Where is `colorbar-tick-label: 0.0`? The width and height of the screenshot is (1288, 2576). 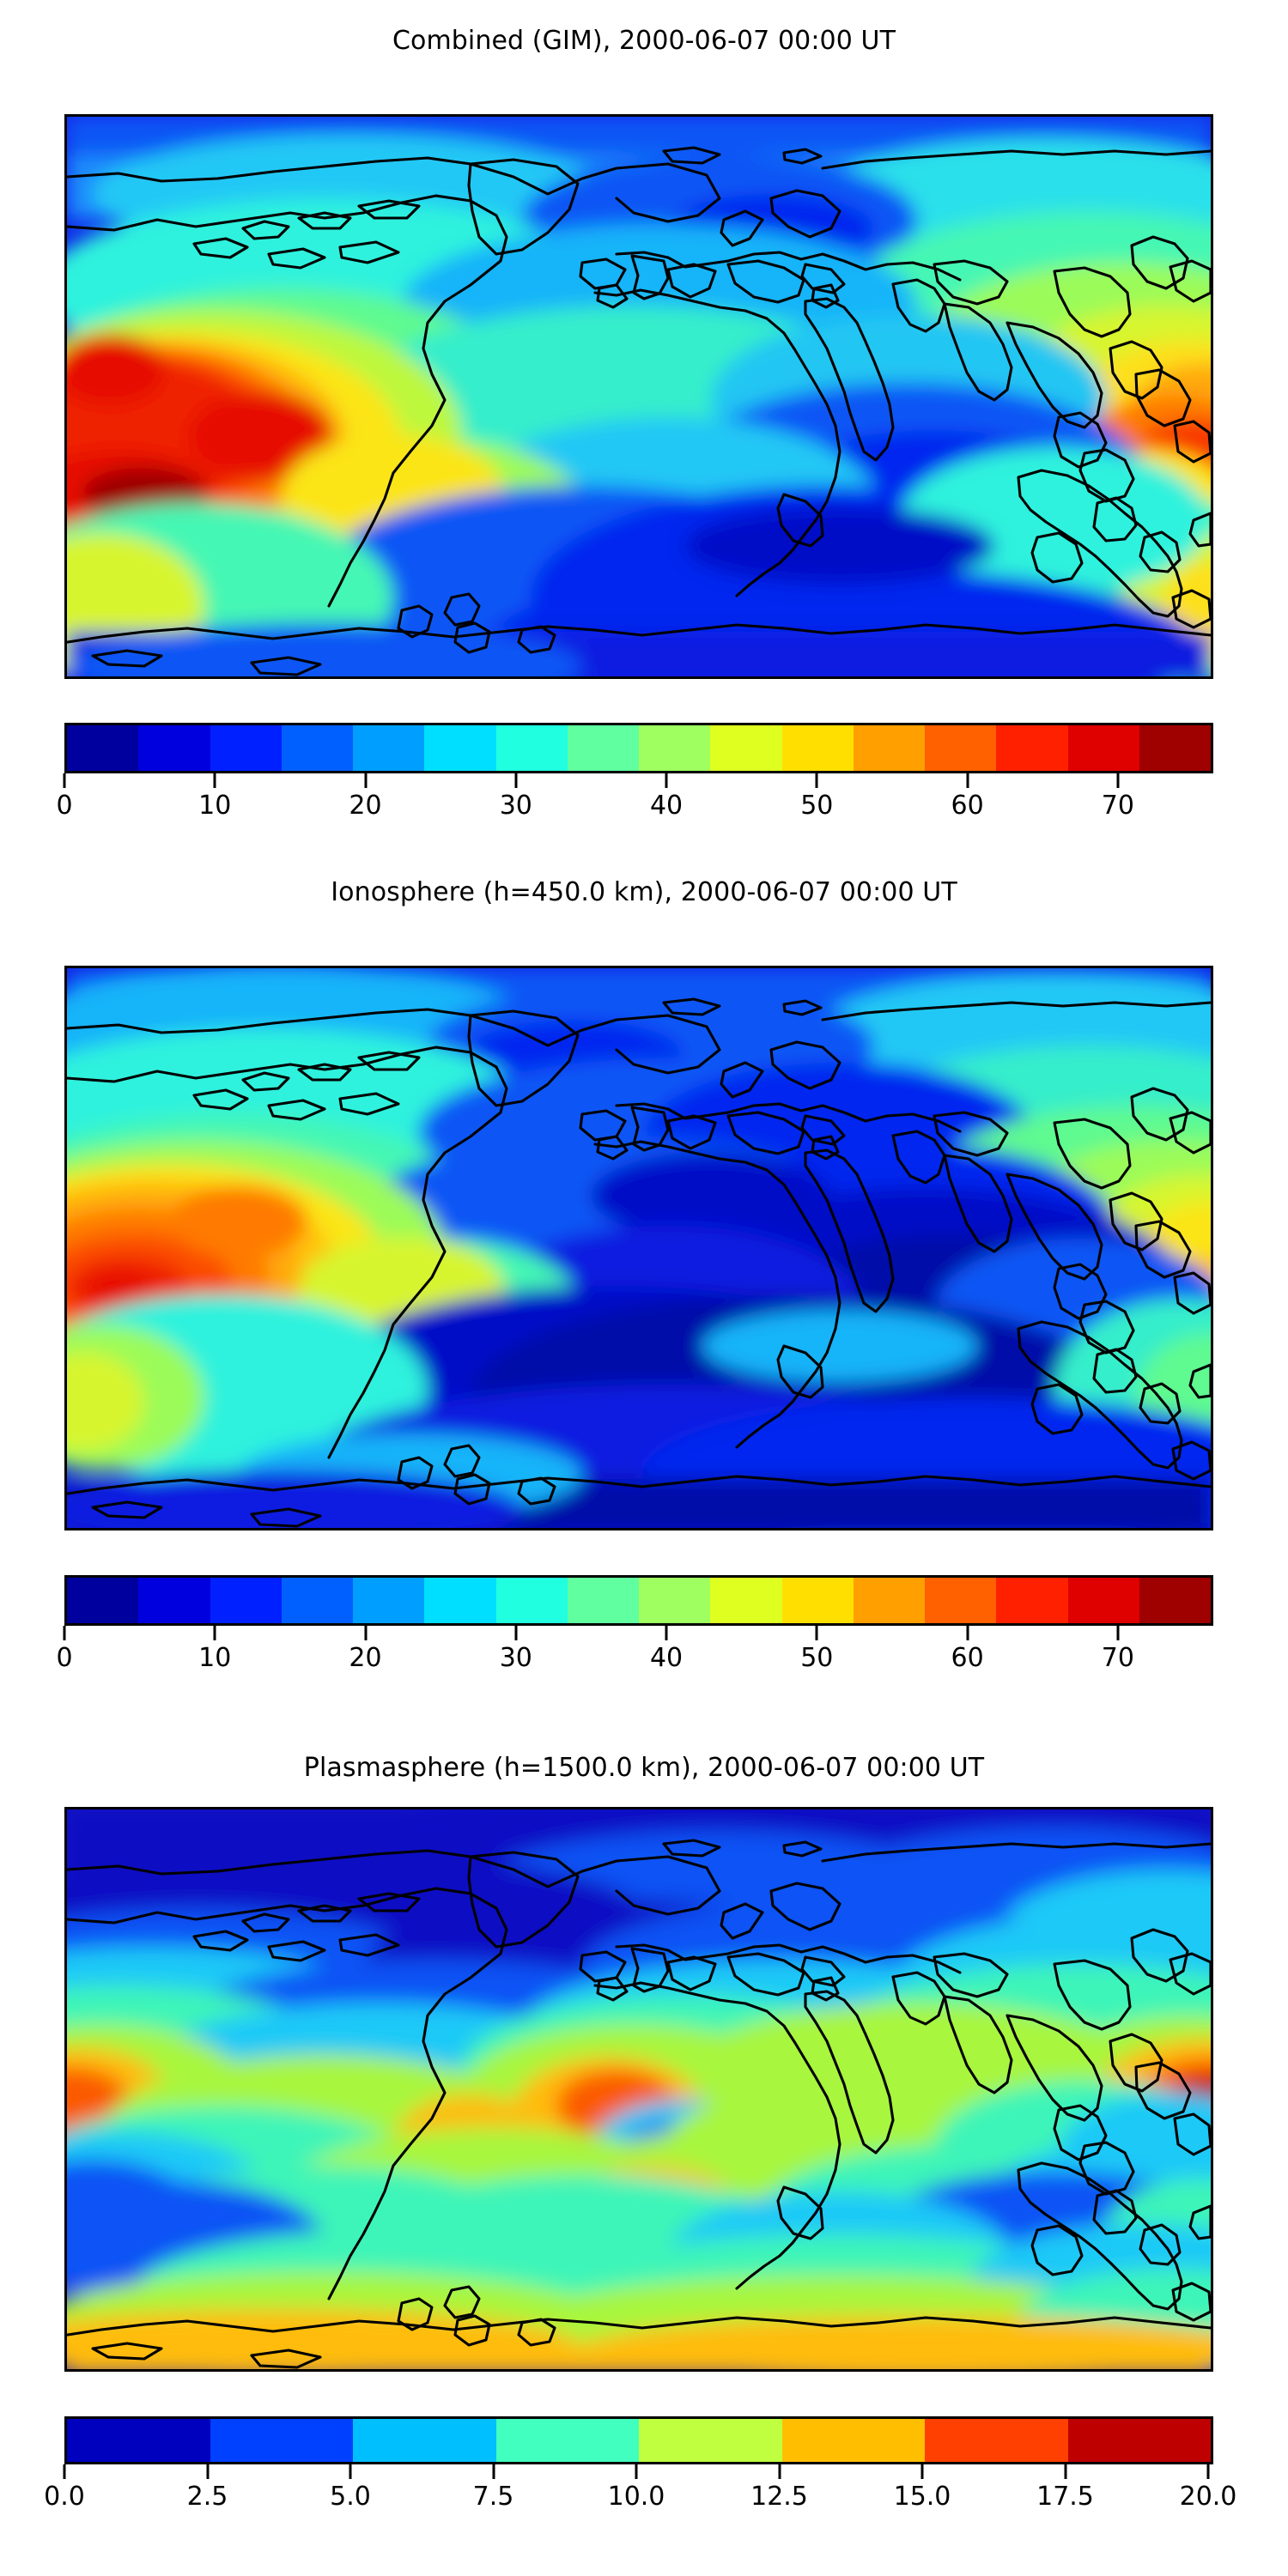 colorbar-tick-label: 0.0 is located at coordinates (64, 2497).